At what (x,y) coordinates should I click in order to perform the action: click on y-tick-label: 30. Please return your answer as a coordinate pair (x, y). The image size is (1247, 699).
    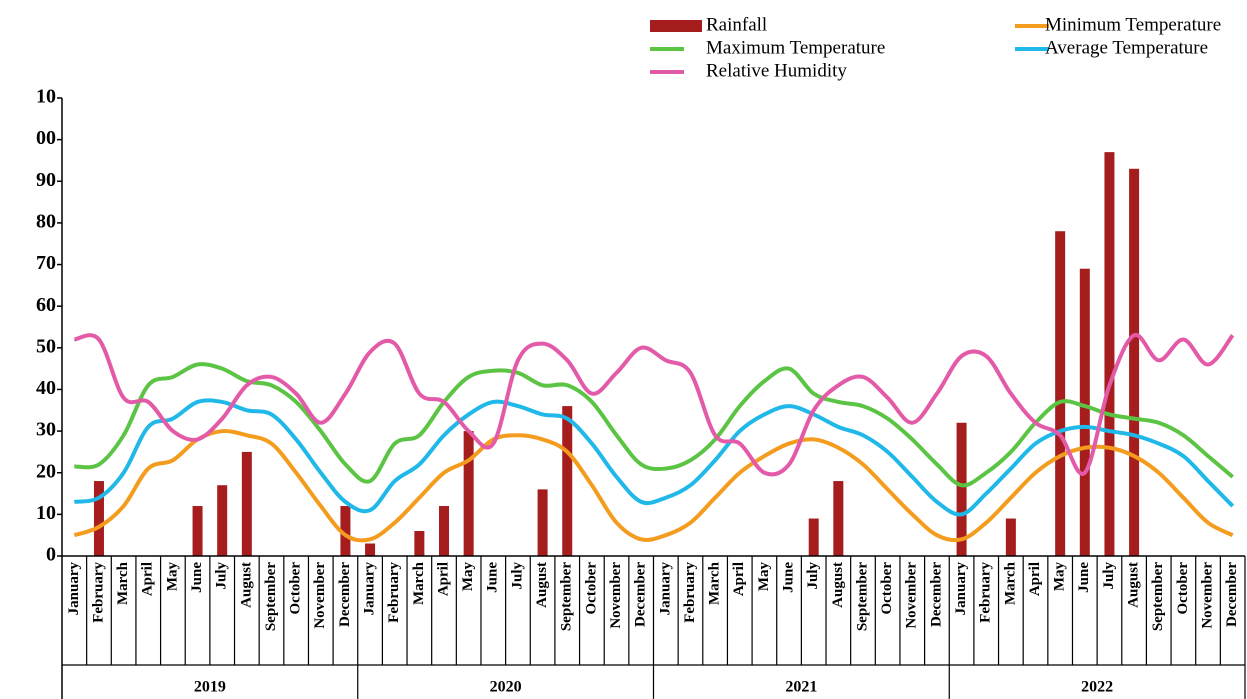
    Looking at the image, I should click on (46, 430).